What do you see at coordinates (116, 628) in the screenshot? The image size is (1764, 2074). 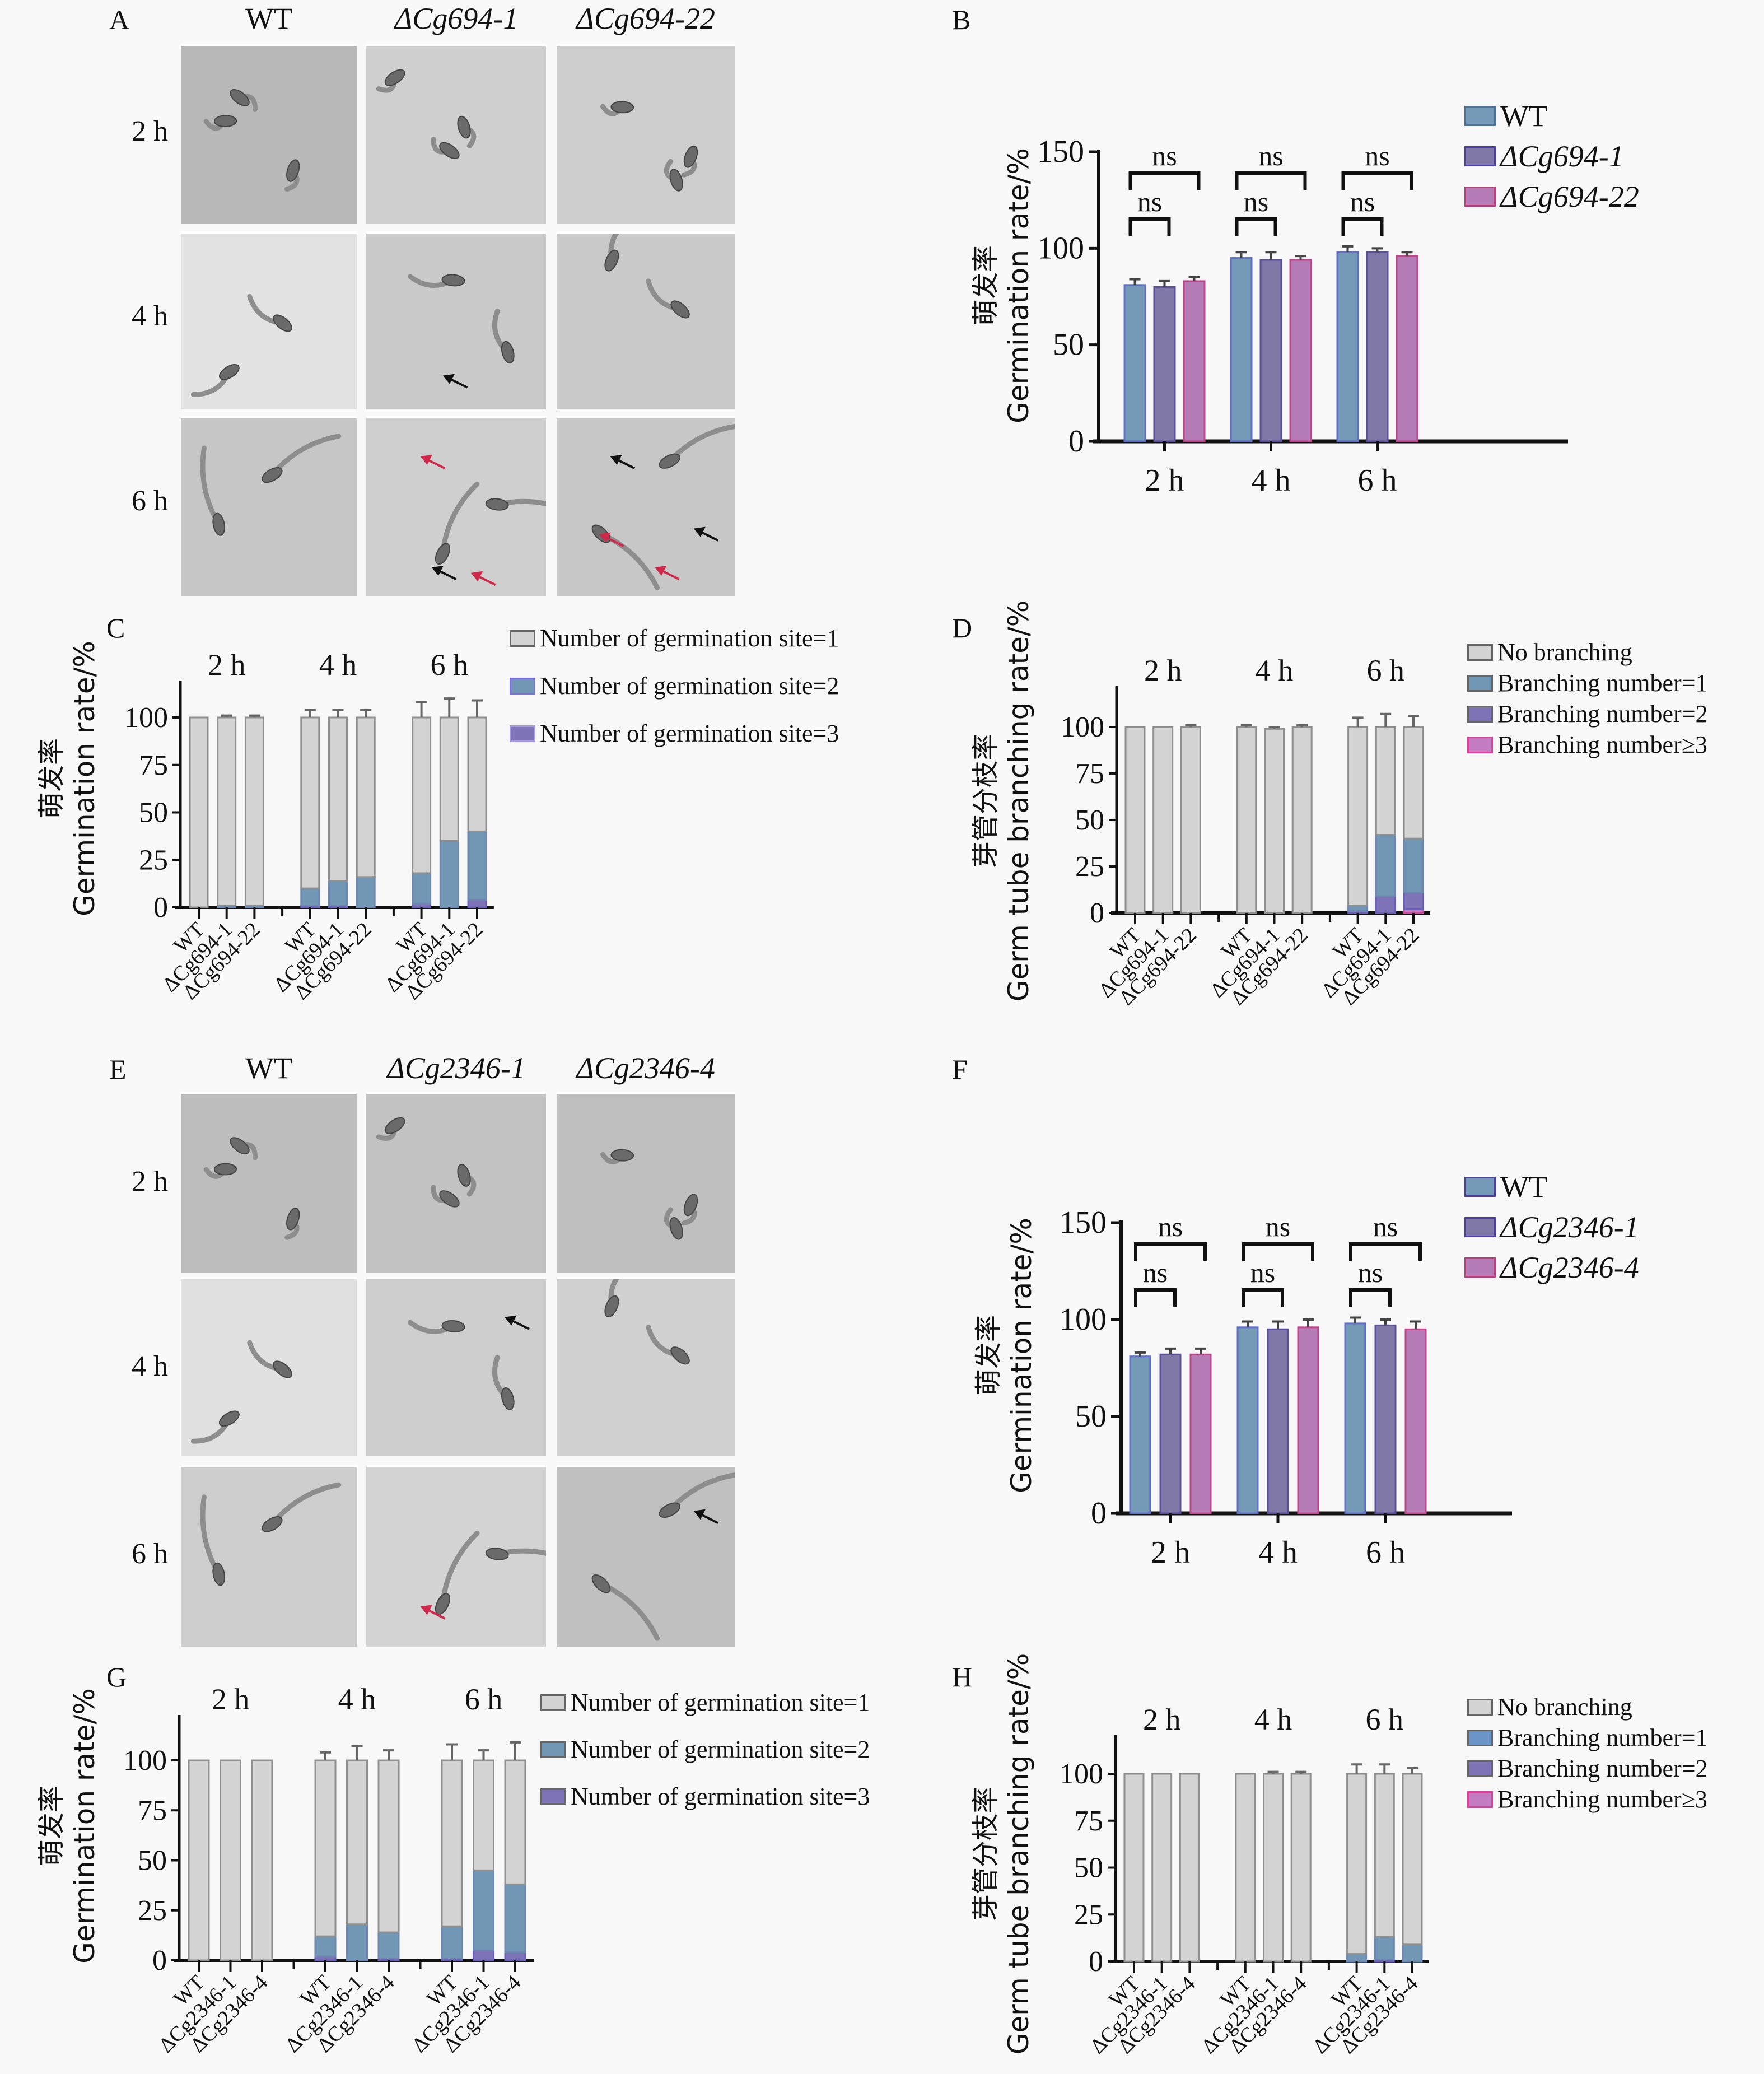 I see `panel-label-c: C` at bounding box center [116, 628].